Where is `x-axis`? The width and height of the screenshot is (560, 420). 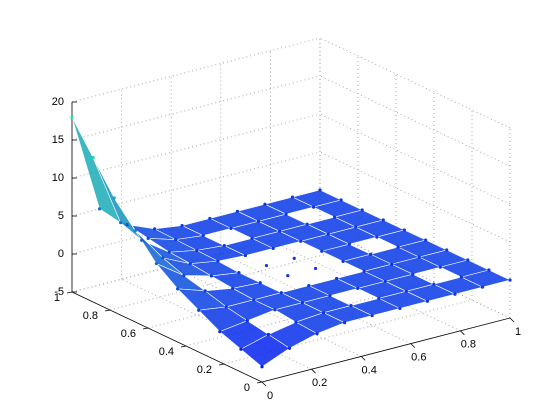 x-axis is located at coordinates (386, 350).